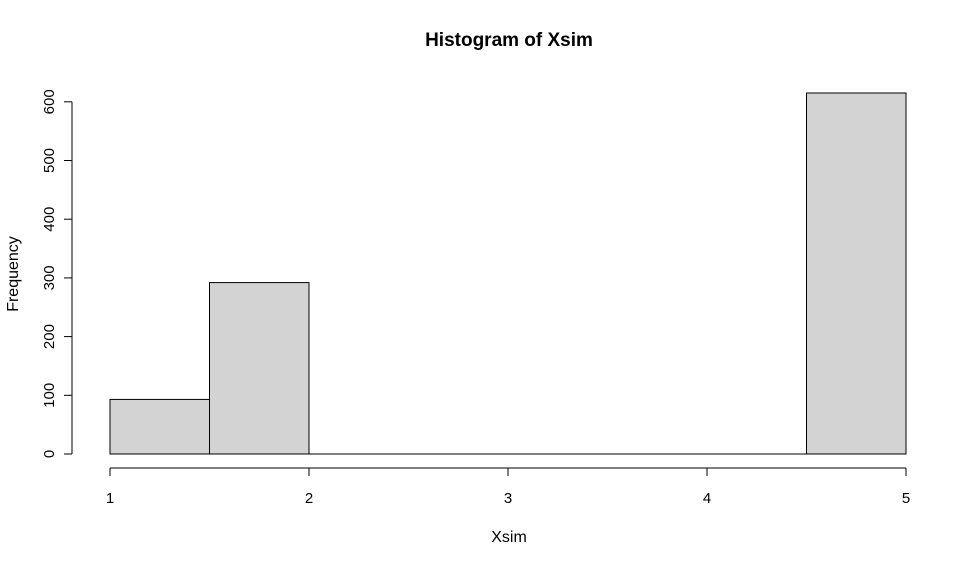 This screenshot has width=979, height=567. I want to click on y-tick-label: 0, so click(49, 454).